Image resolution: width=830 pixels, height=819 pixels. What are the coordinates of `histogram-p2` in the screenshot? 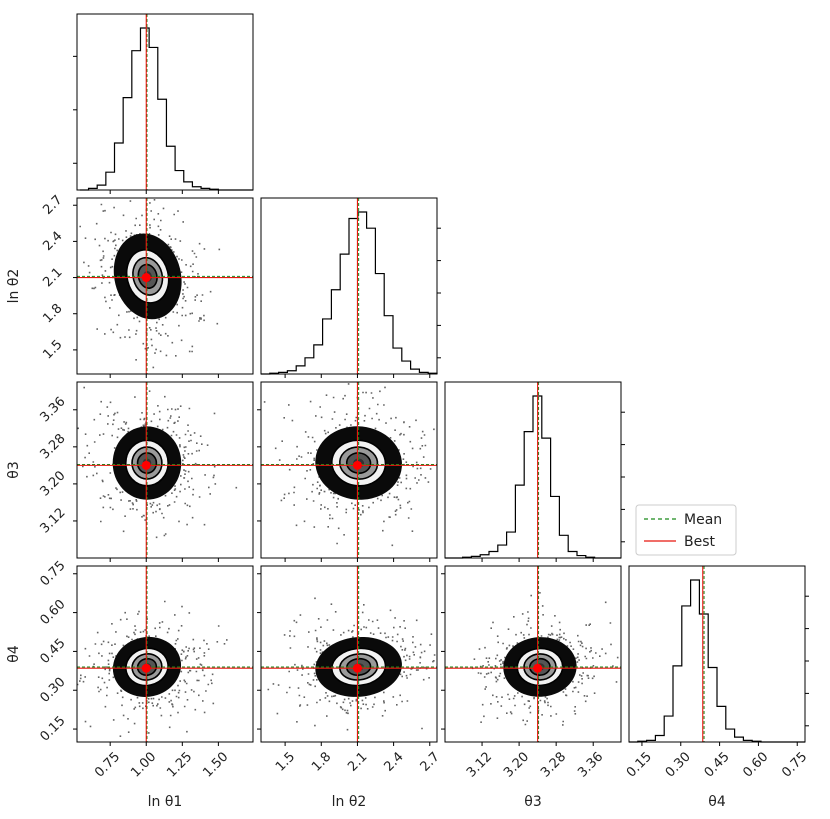 It's located at (349, 293).